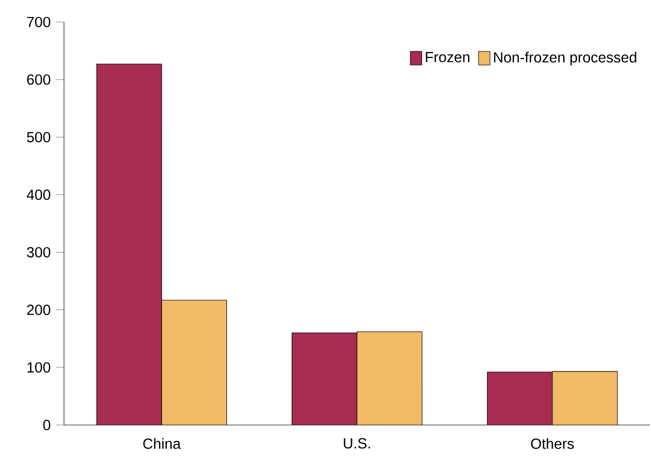  What do you see at coordinates (357, 443) in the screenshot?
I see `x-tick-label: U.S.` at bounding box center [357, 443].